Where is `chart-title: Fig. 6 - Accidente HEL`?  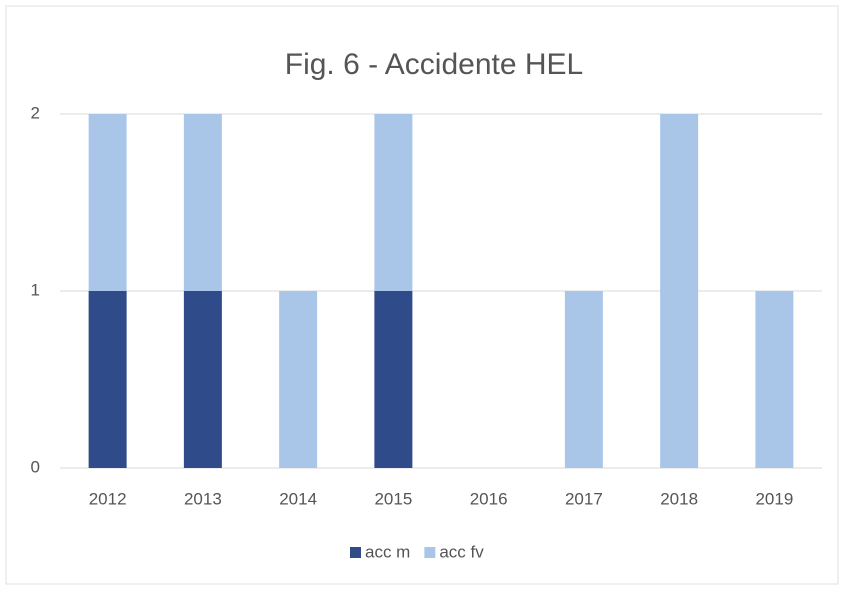 chart-title: Fig. 6 - Accidente HEL is located at coordinates (434, 64).